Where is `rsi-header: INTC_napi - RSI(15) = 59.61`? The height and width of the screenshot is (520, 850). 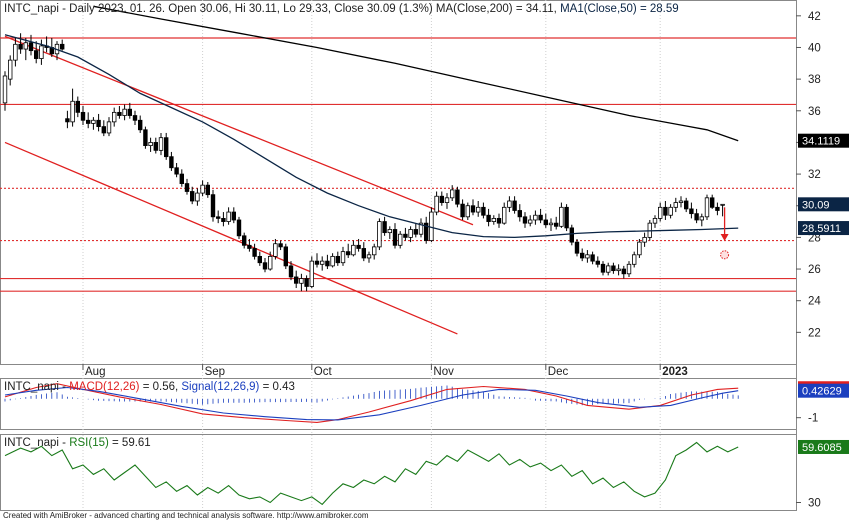
rsi-header: INTC_napi - RSI(15) = 59.61 is located at coordinates (77, 443).